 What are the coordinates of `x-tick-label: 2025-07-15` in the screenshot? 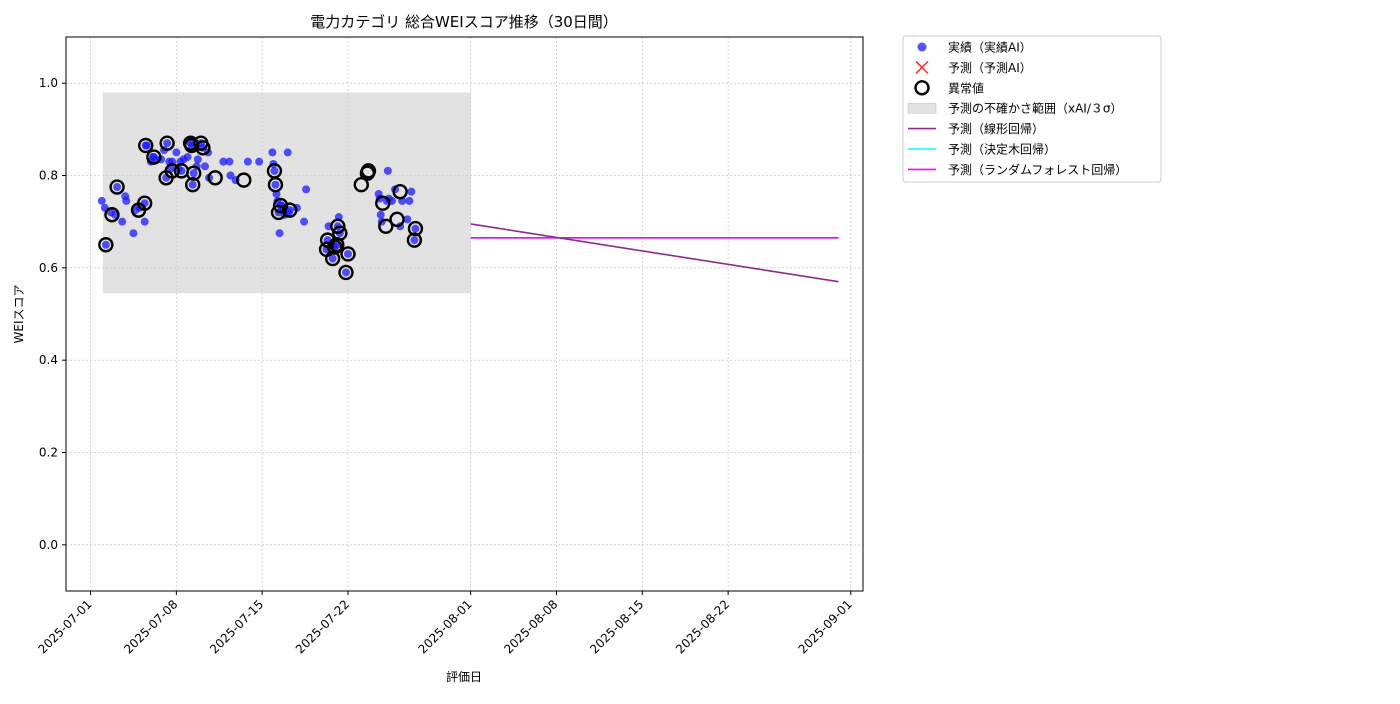 It's located at (236, 626).